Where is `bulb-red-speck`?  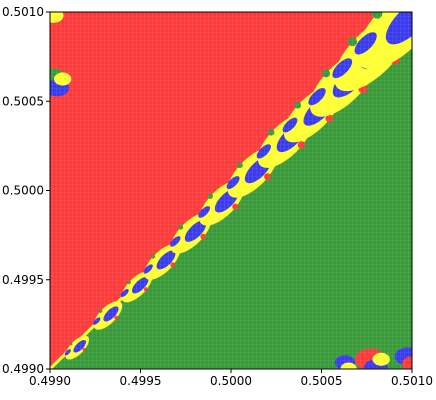 bulb-red-speck is located at coordinates (424, 33).